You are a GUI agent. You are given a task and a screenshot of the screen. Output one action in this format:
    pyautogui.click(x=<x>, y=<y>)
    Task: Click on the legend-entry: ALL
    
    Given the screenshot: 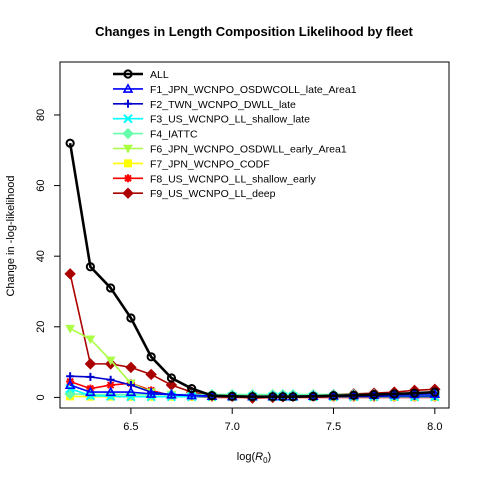 What is the action you would take?
    pyautogui.click(x=141, y=75)
    